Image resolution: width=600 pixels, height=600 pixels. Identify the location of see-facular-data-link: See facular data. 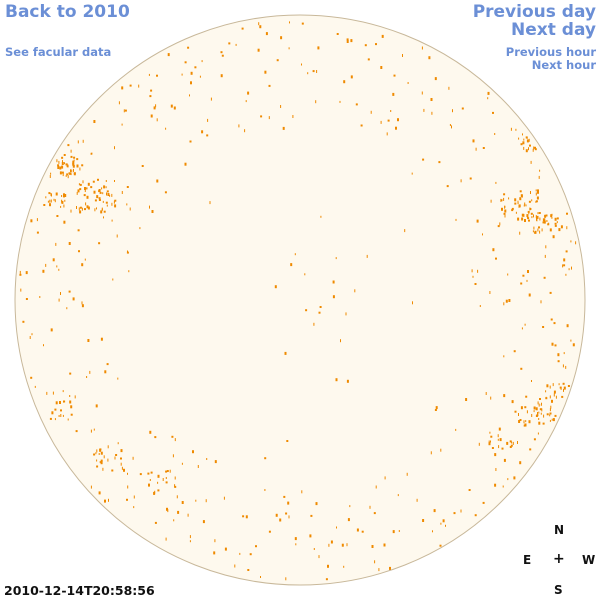
(58, 52).